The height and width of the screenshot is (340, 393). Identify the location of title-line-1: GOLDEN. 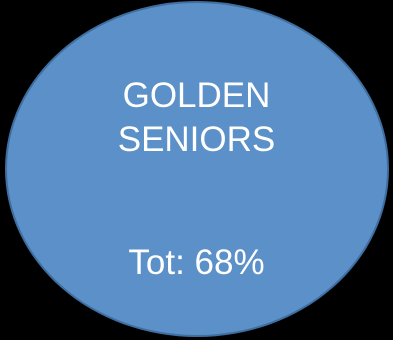
(196, 95).